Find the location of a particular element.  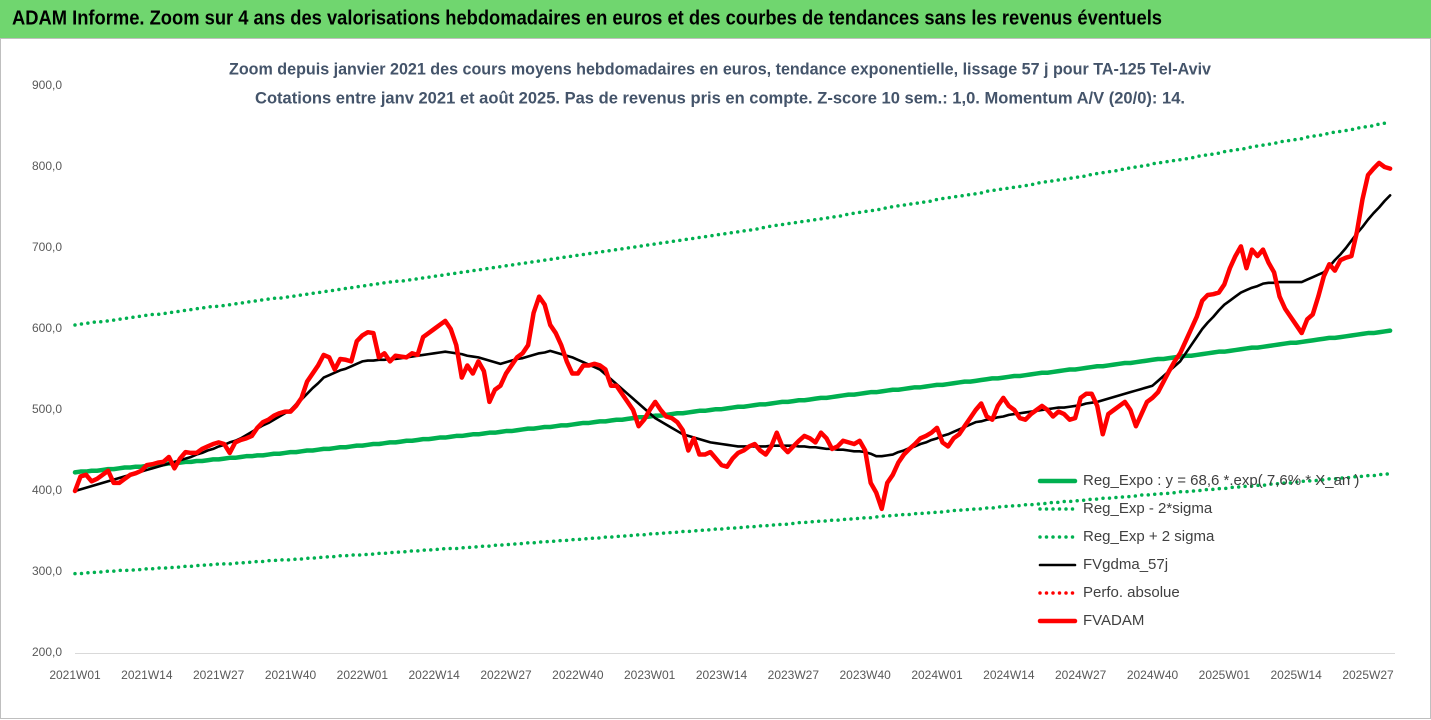

y-tick-label: 700,0 is located at coordinates (47, 247).